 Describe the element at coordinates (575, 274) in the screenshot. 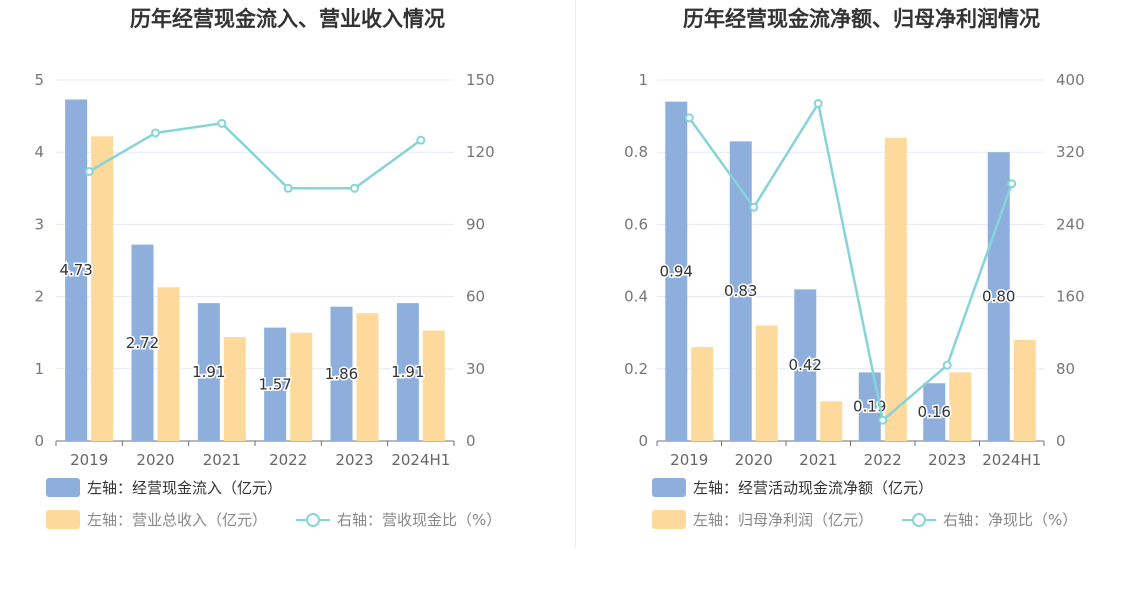

I see `panel-divider` at that location.